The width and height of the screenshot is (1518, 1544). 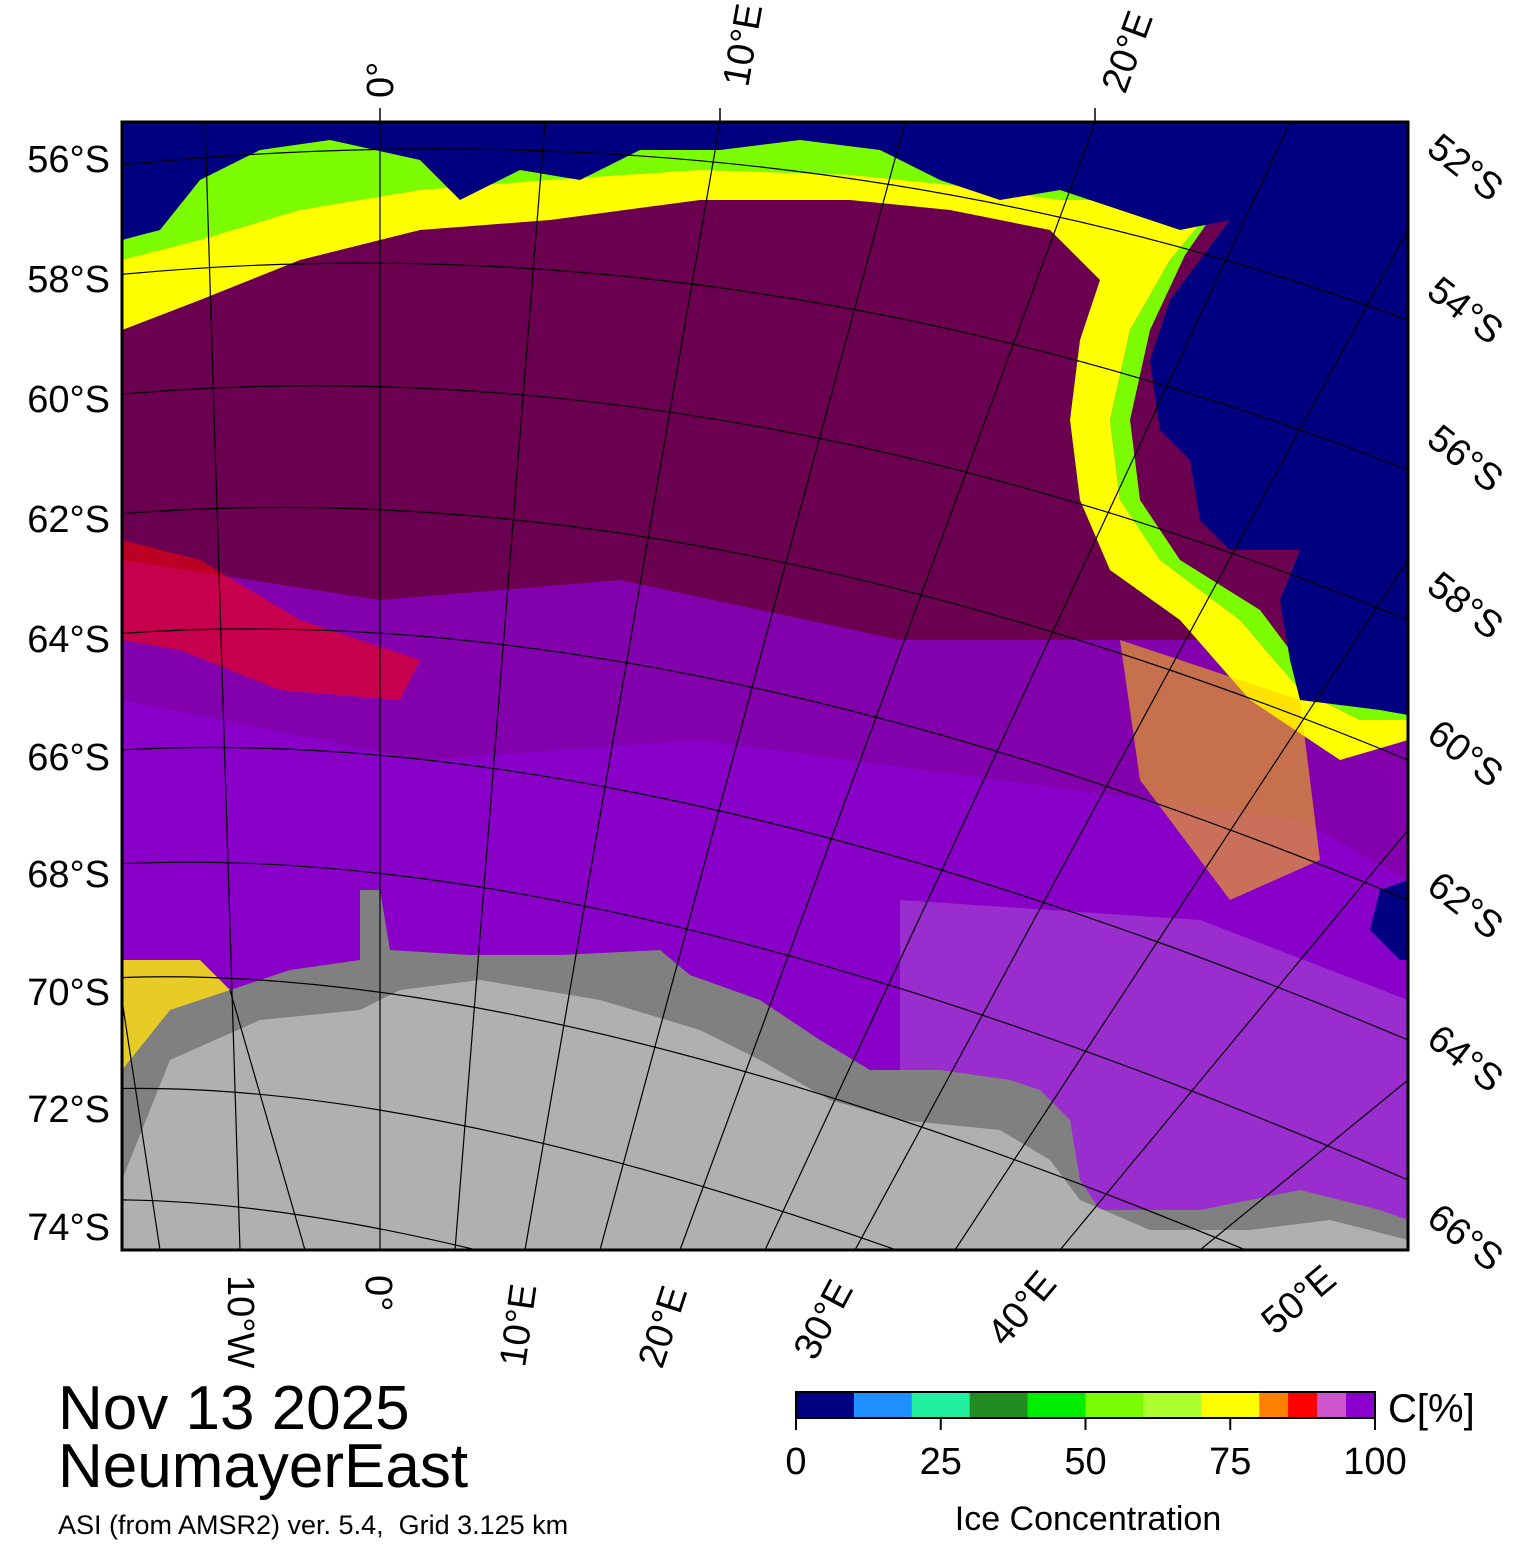 I want to click on lon-label-bottom: 10°E, so click(x=518, y=1325).